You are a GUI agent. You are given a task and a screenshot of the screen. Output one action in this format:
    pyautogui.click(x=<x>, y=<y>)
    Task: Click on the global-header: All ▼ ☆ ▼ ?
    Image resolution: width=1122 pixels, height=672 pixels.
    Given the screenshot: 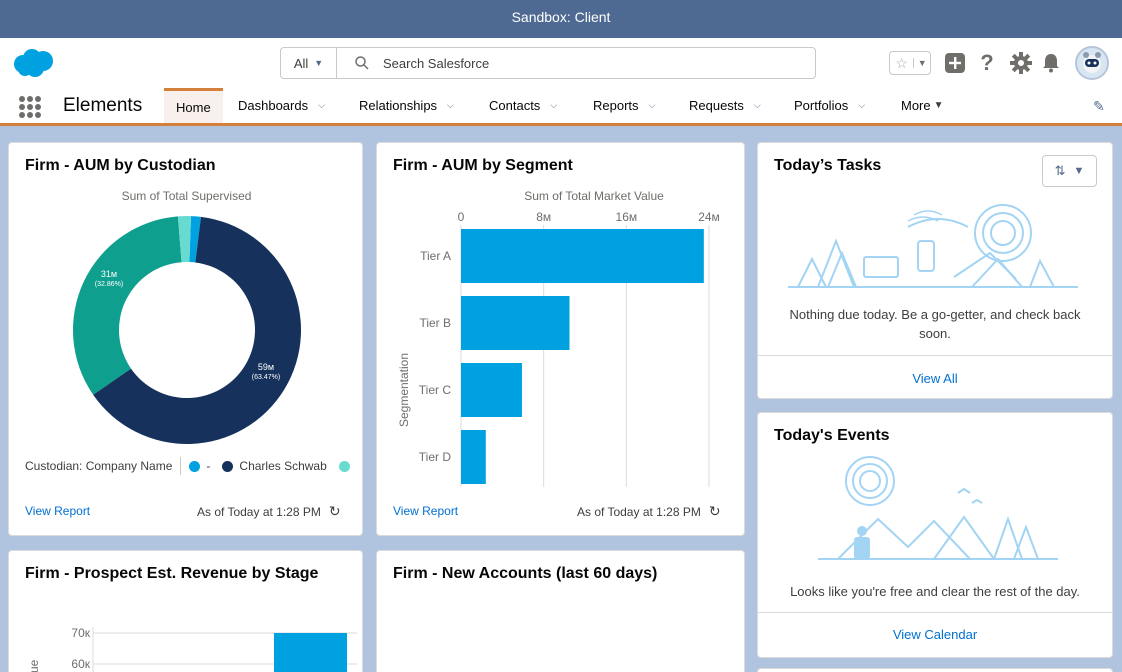 What is the action you would take?
    pyautogui.click(x=561, y=63)
    